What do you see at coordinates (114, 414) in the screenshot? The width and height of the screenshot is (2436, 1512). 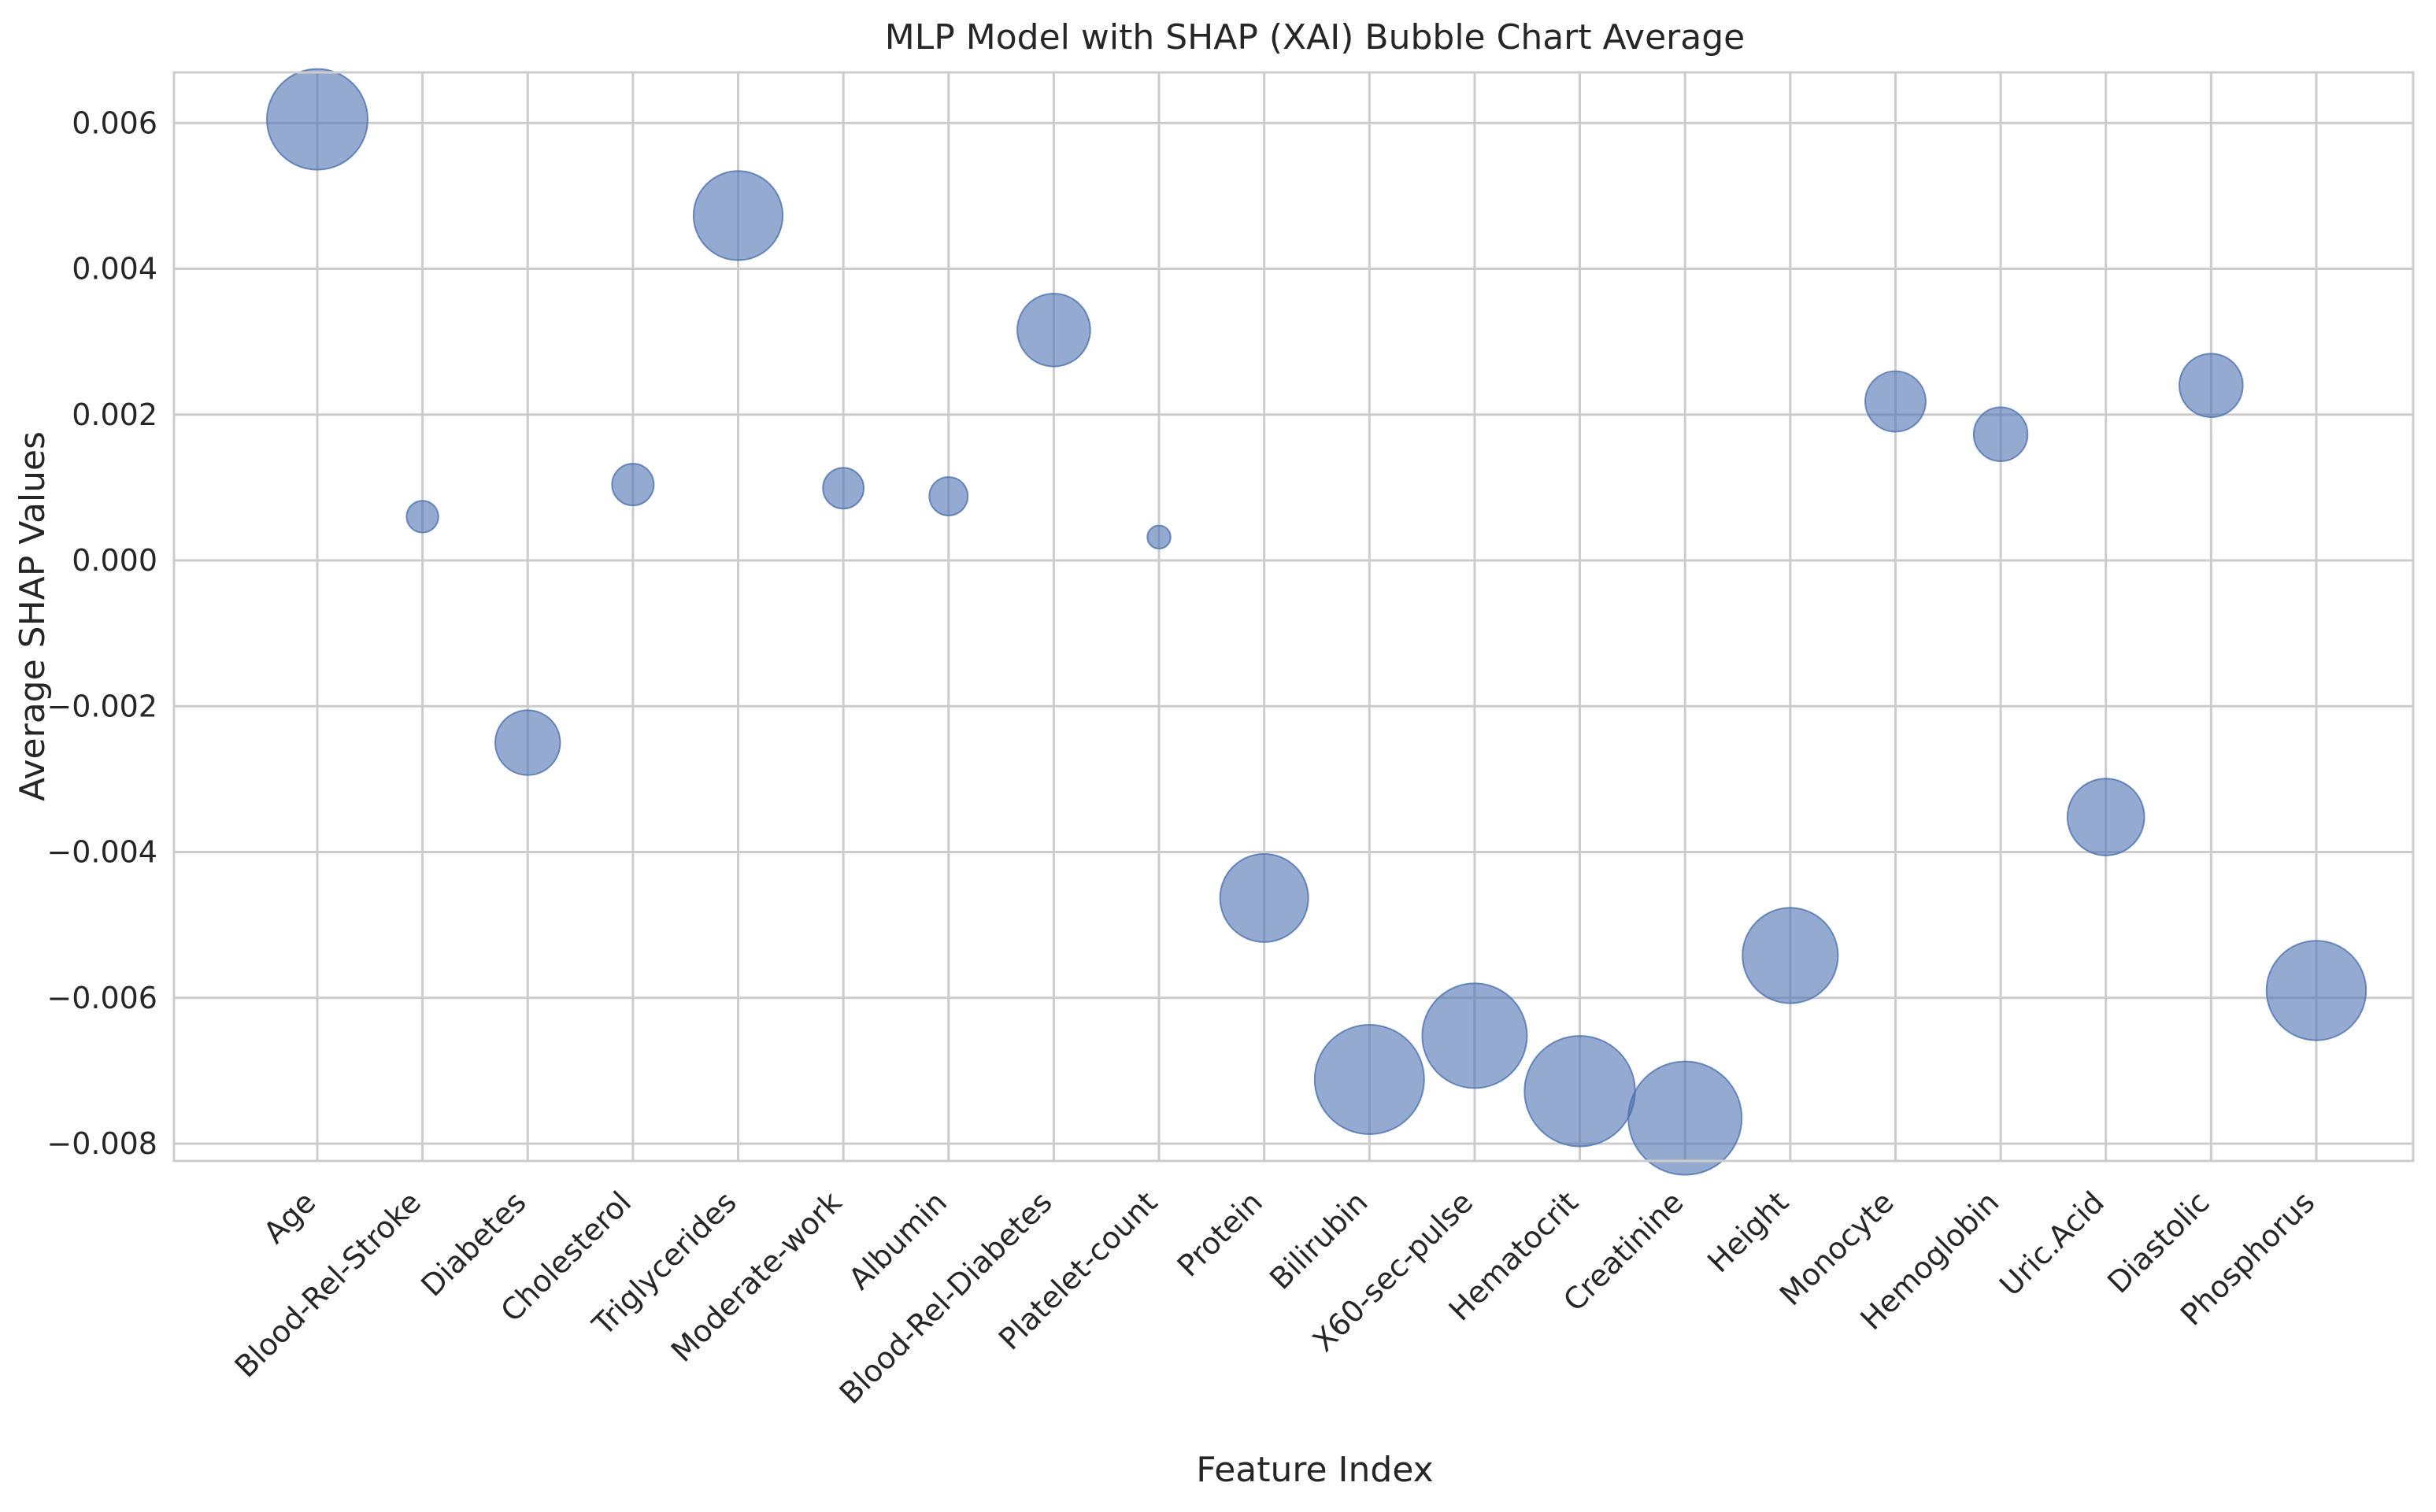 I see `y-tick-label: 0.002` at bounding box center [114, 414].